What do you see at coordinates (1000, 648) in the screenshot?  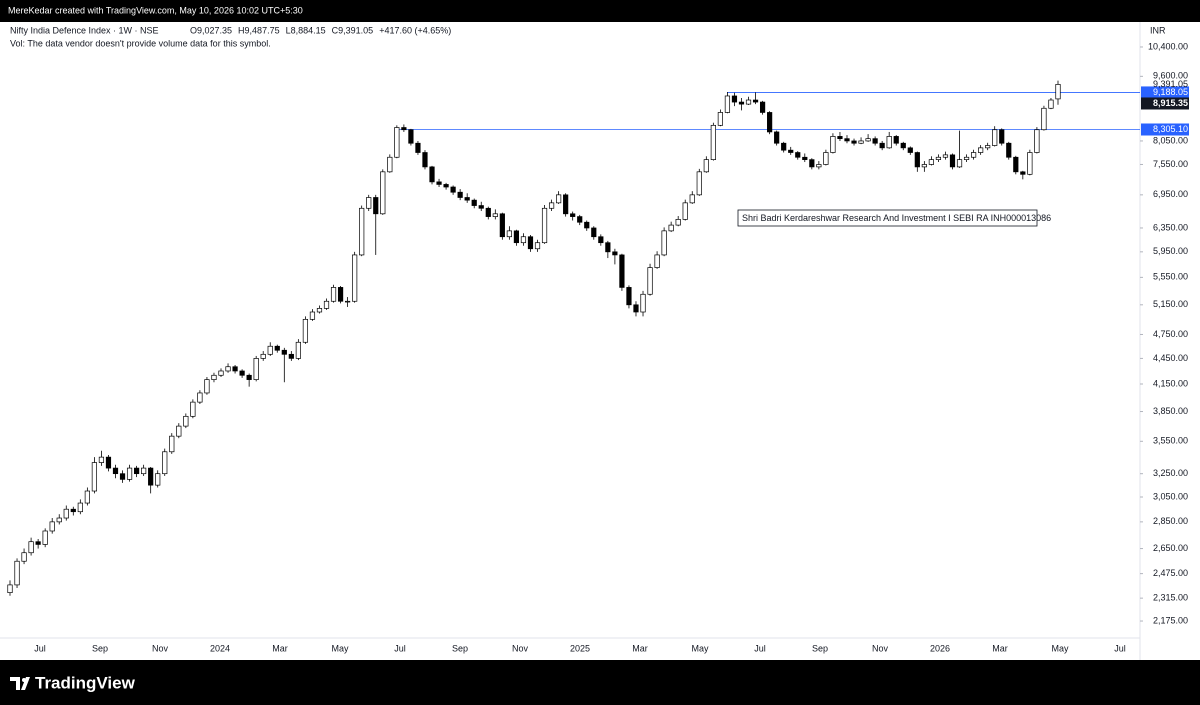 I see `x-tick-label: Mar` at bounding box center [1000, 648].